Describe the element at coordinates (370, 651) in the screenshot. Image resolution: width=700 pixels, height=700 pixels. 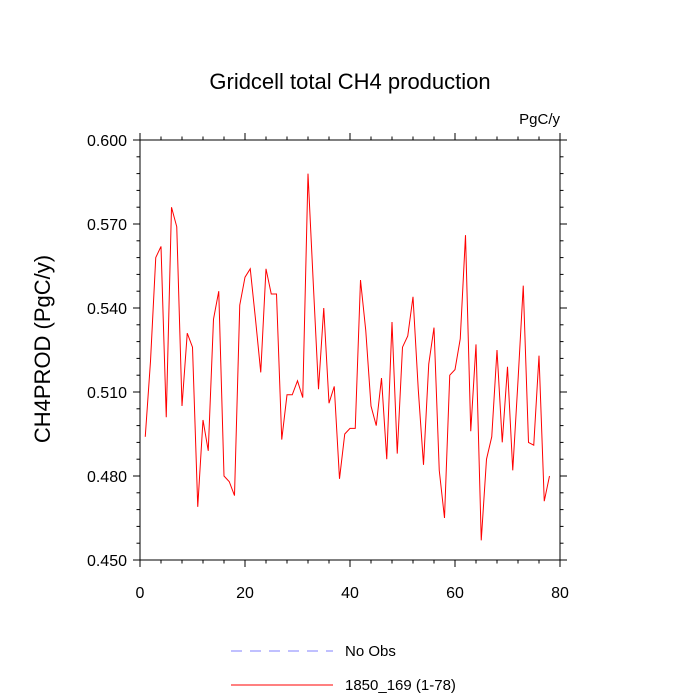
I see `legend-label-0: No Obs` at that location.